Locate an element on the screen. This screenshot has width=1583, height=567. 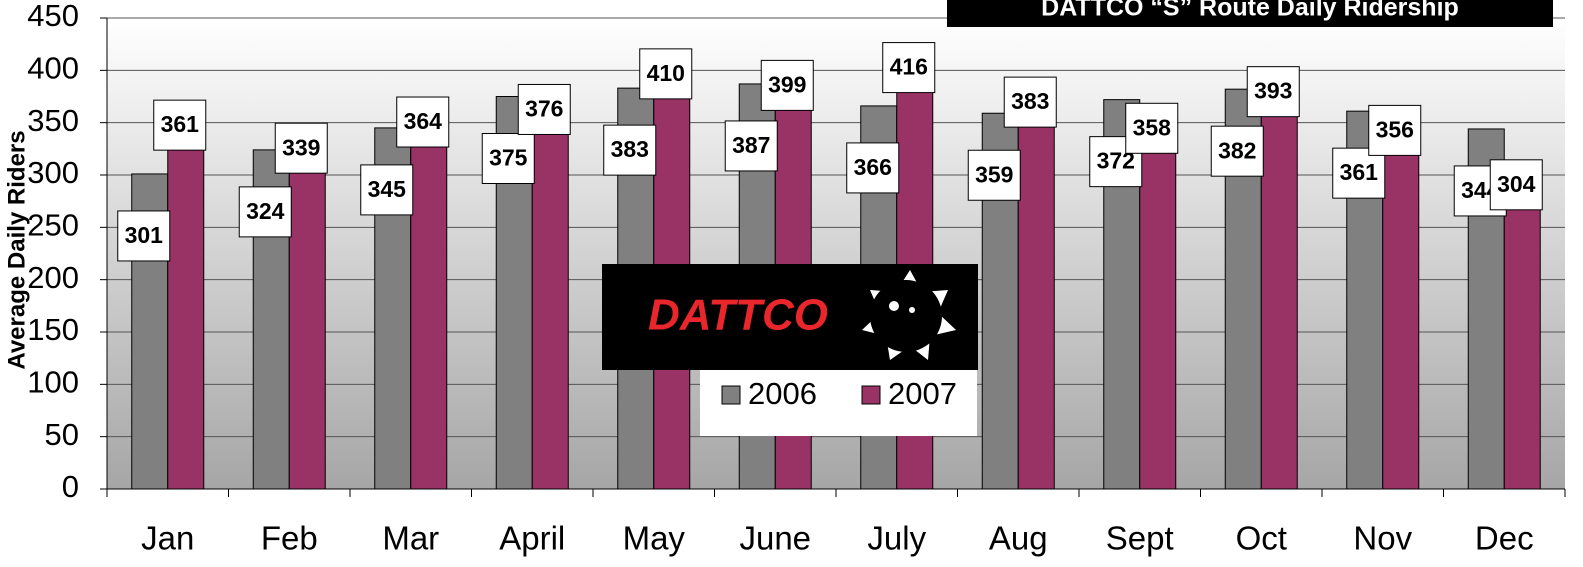
x-tick-label: April is located at coordinates (532, 538).